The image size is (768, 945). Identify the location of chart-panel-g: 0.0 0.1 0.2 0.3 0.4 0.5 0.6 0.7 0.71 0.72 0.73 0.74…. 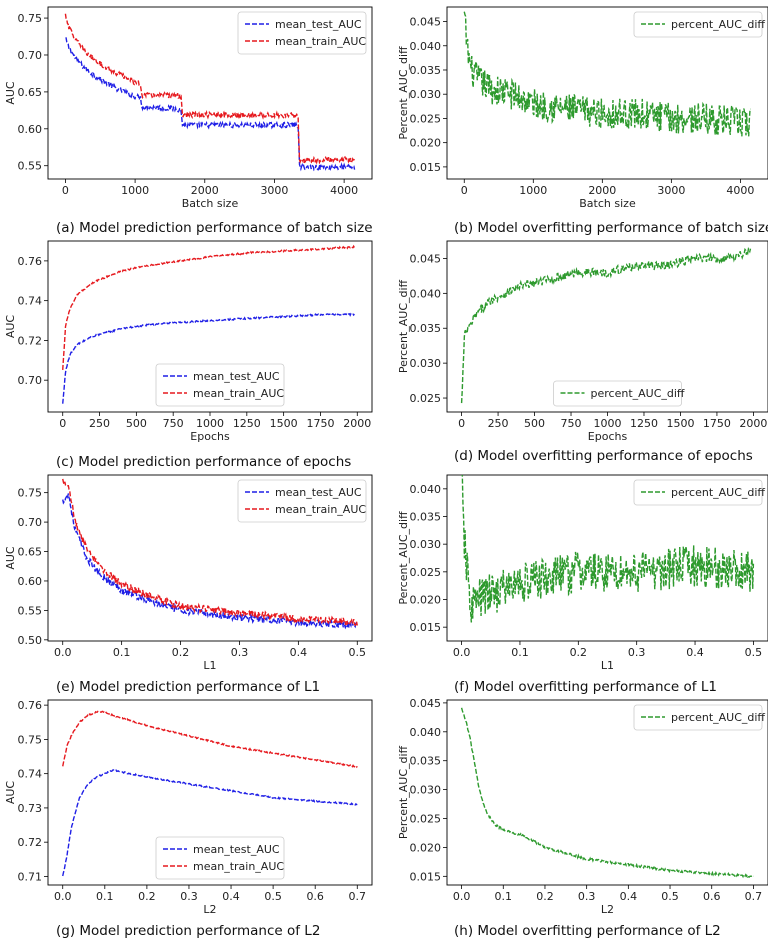
(188, 819).